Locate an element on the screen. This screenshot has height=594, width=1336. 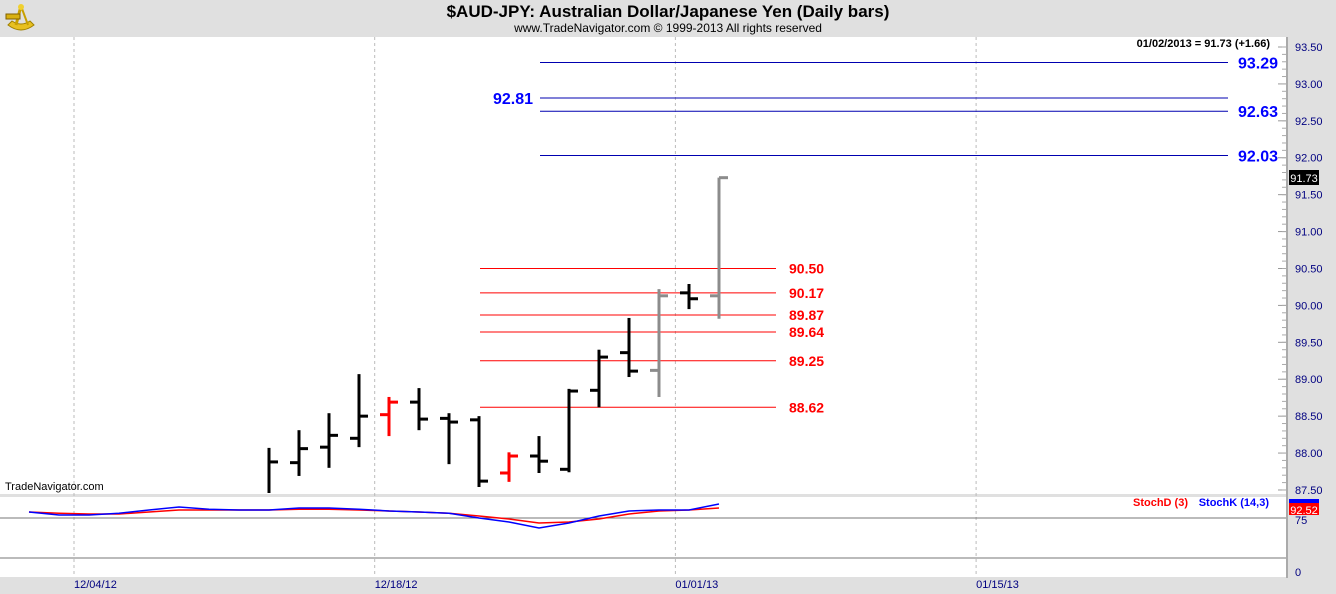
x-tick-label: 01/15/13 is located at coordinates (997, 585).